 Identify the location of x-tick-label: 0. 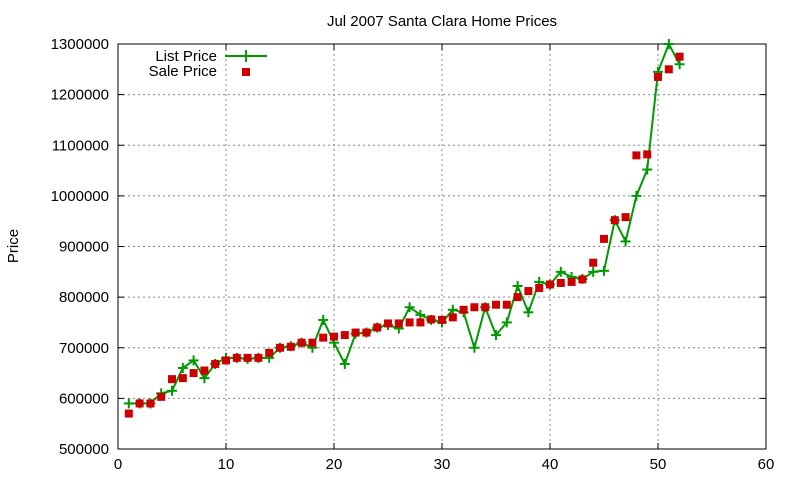
(118, 464).